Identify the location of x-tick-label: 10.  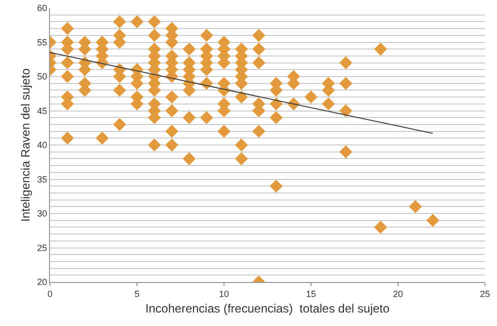
(224, 293).